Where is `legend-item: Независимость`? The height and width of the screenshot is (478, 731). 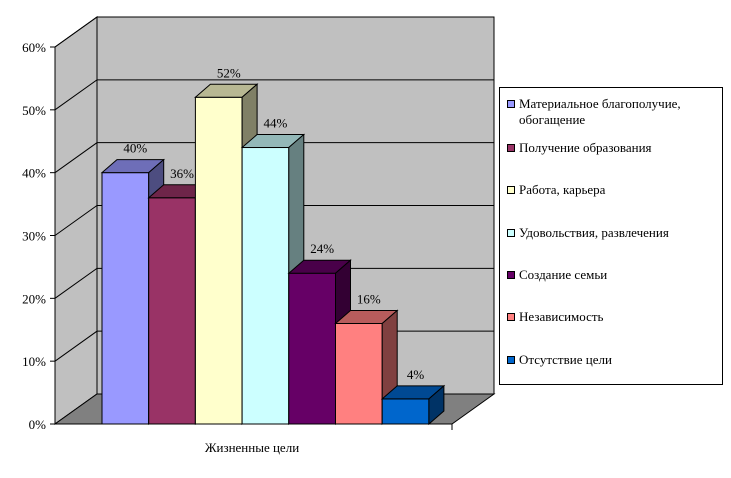 legend-item: Независимость is located at coordinates (613, 317).